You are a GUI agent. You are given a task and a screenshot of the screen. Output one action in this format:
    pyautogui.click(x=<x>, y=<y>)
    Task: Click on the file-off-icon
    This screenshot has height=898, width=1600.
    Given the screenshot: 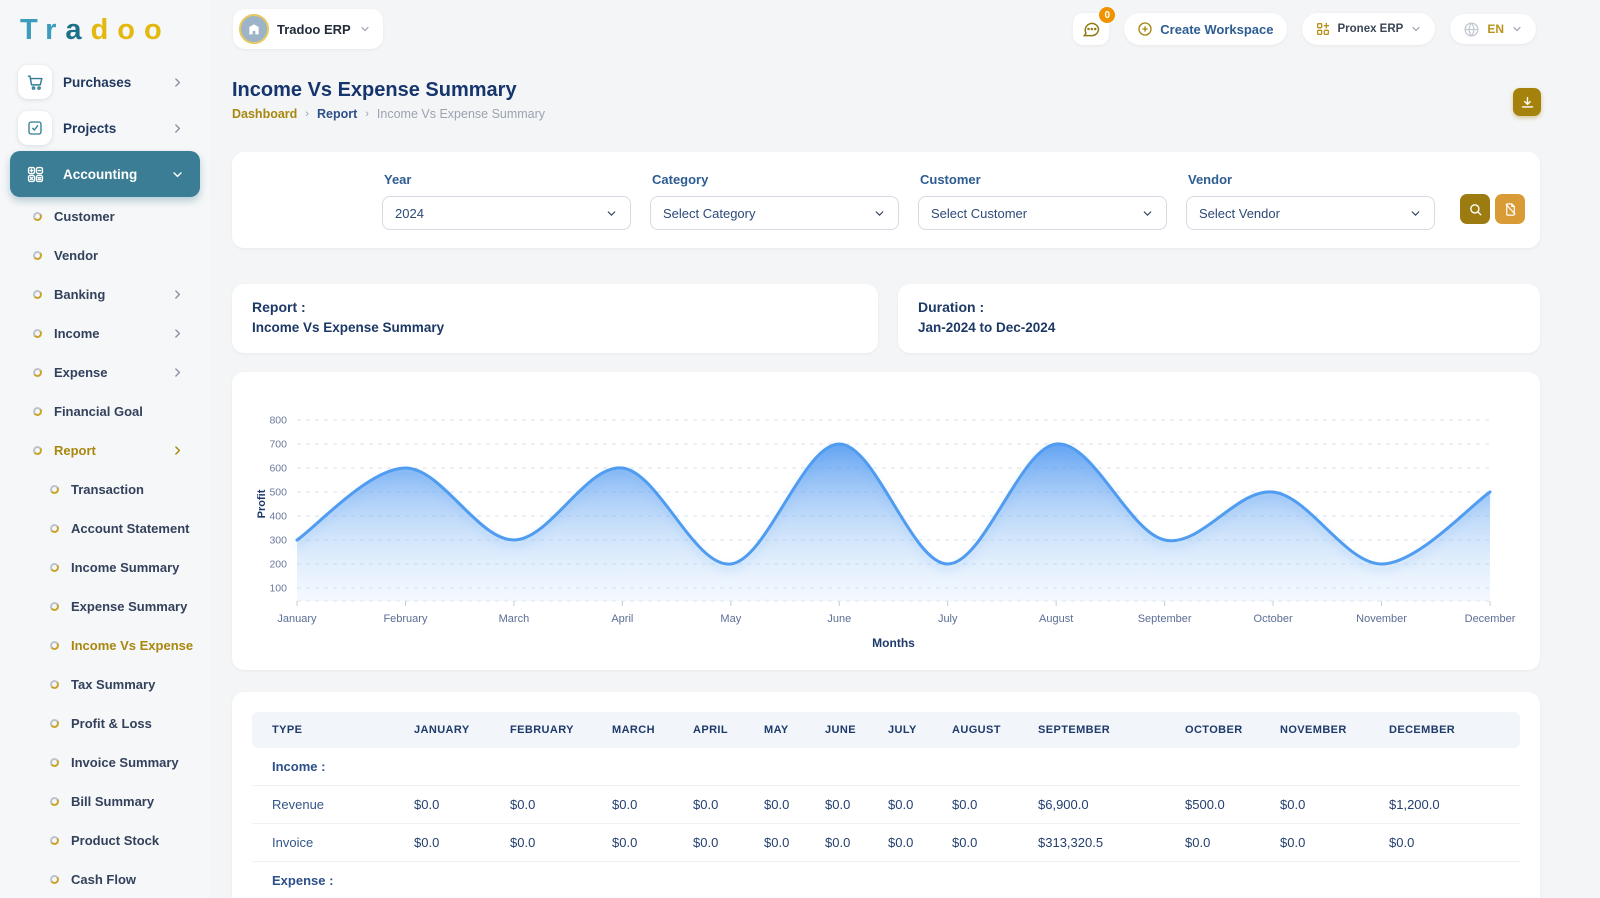 What is the action you would take?
    pyautogui.click(x=1510, y=209)
    